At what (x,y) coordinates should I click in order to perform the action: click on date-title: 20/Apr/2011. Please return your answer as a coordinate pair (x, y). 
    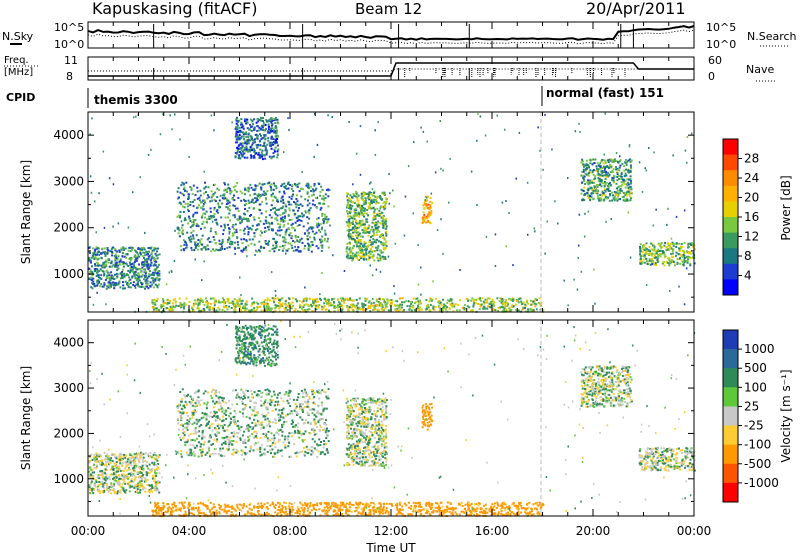
    Looking at the image, I should click on (636, 9).